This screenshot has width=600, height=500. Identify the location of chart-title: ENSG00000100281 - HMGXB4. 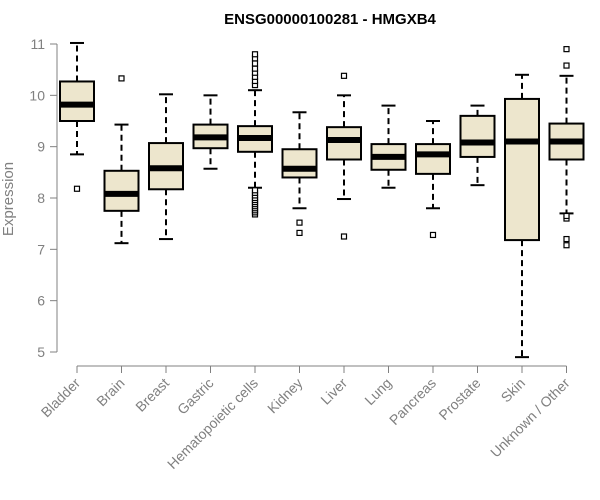
(330, 19).